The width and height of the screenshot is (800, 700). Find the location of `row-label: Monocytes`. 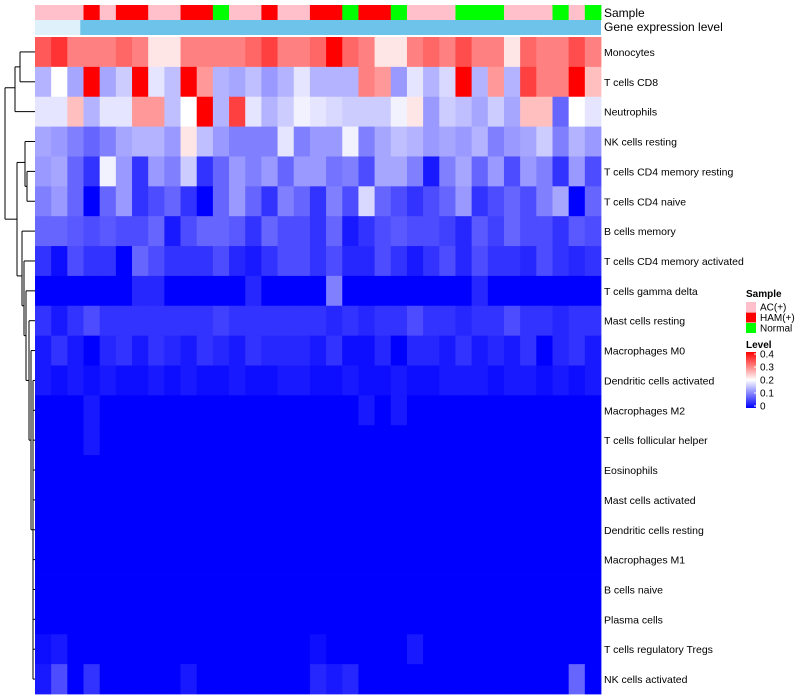

row-label: Monocytes is located at coordinates (629, 53).